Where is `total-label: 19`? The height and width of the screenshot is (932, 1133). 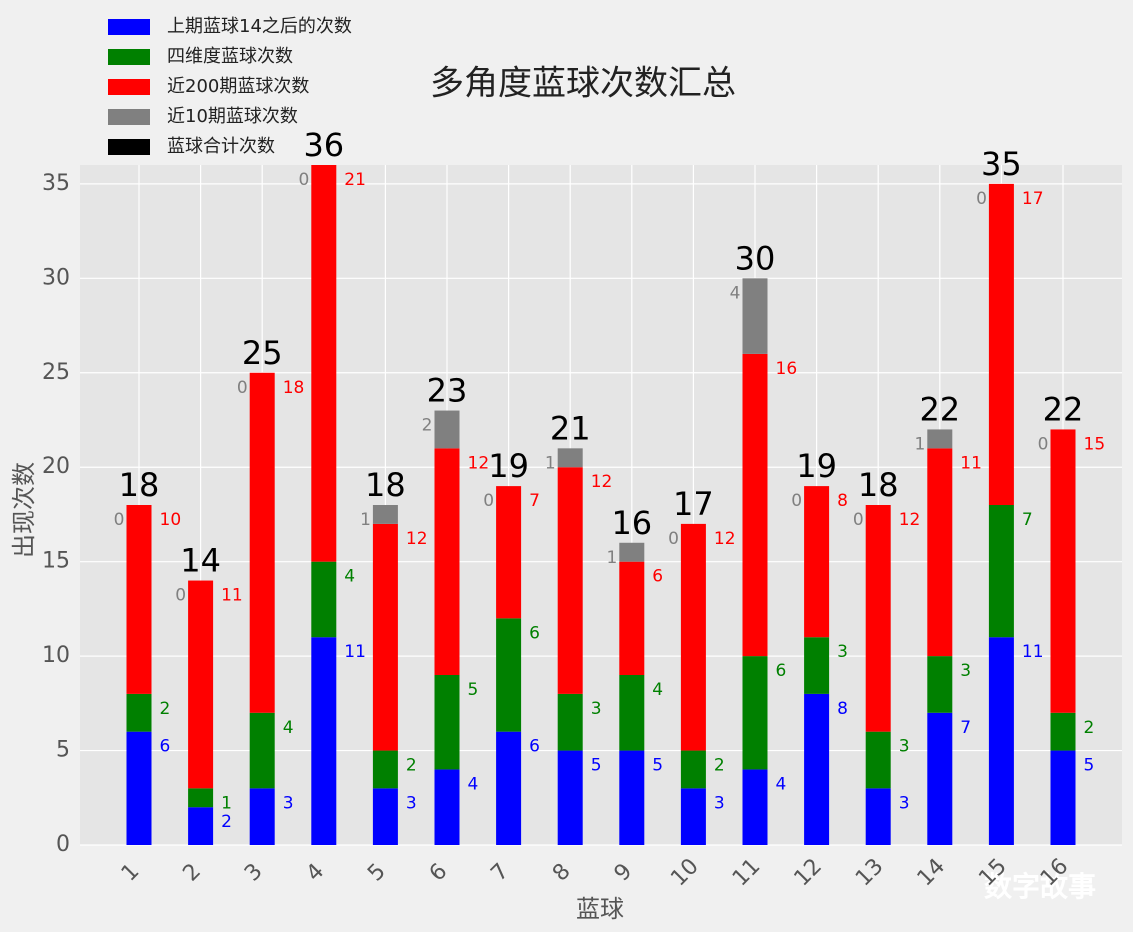 total-label: 19 is located at coordinates (816, 466).